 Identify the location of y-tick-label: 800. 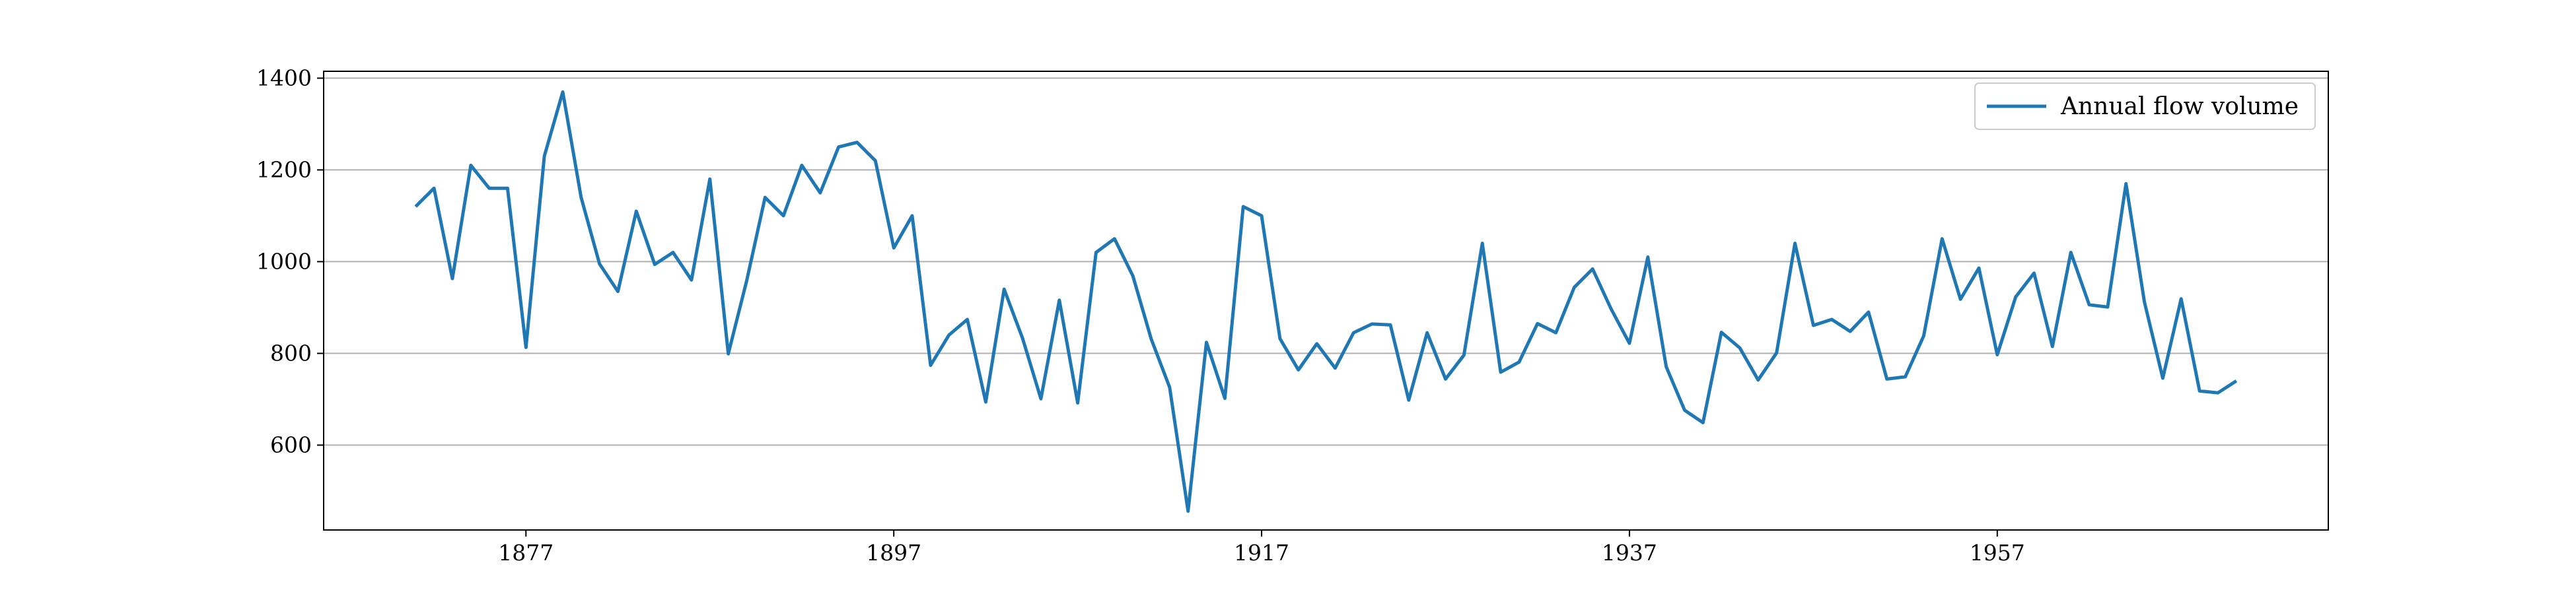
(291, 353).